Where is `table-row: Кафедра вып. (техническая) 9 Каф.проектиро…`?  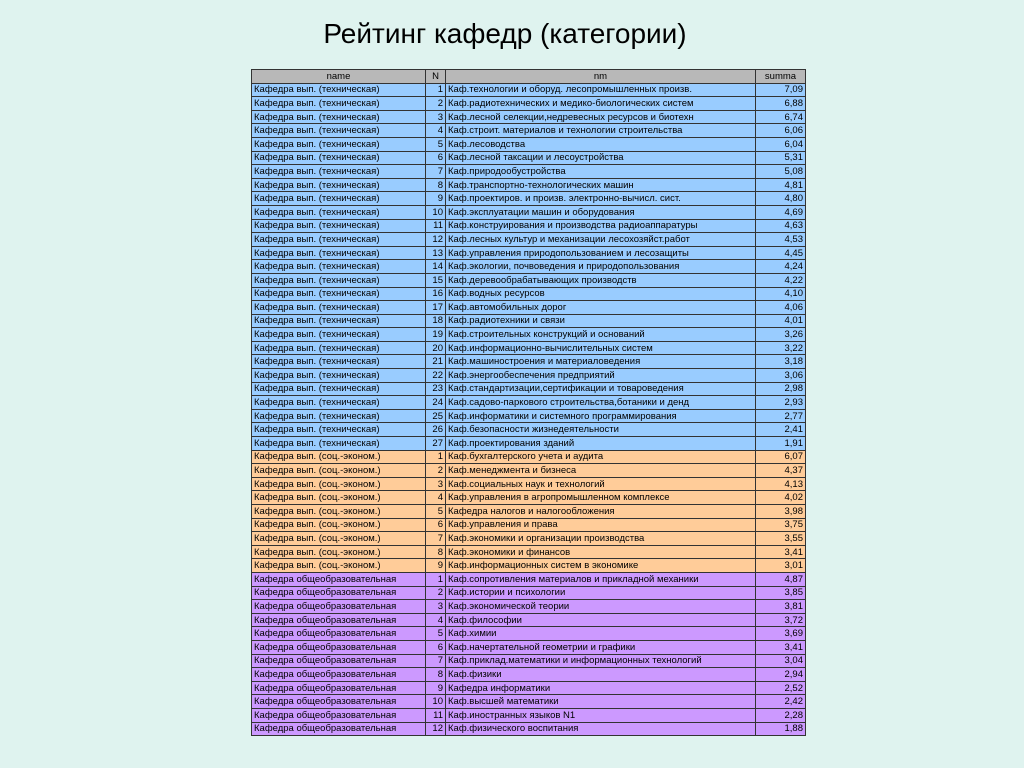
table-row: Кафедра вып. (техническая) 9 Каф.проектиро… is located at coordinates (528, 198).